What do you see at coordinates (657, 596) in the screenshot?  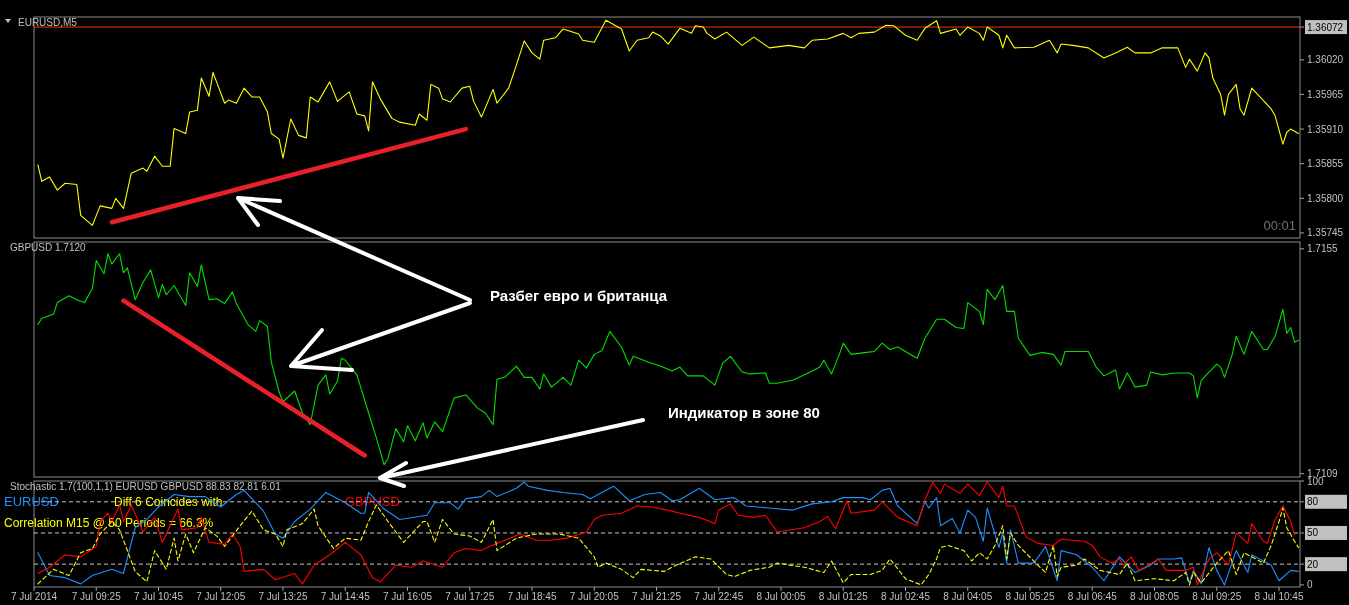 I see `x-tick-label: 7 Jul 21:25` at bounding box center [657, 596].